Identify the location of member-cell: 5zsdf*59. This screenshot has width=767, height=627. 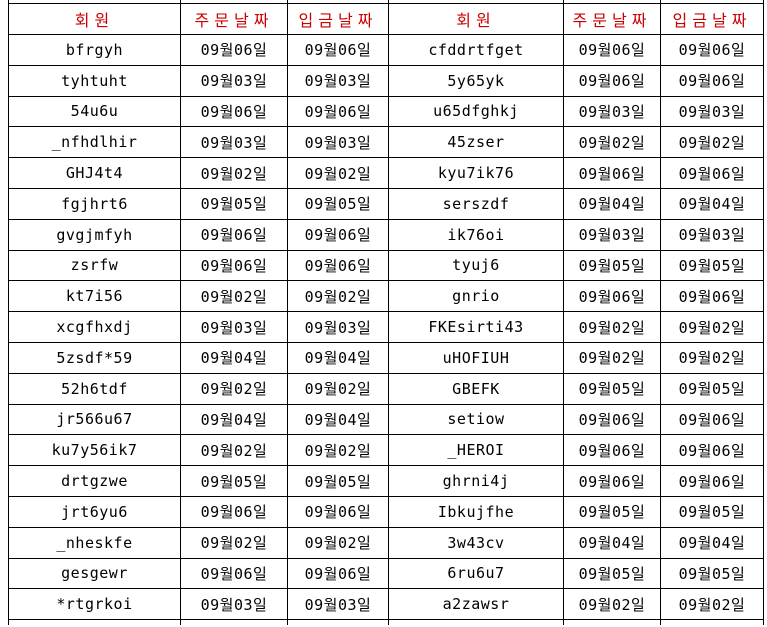
(94, 357).